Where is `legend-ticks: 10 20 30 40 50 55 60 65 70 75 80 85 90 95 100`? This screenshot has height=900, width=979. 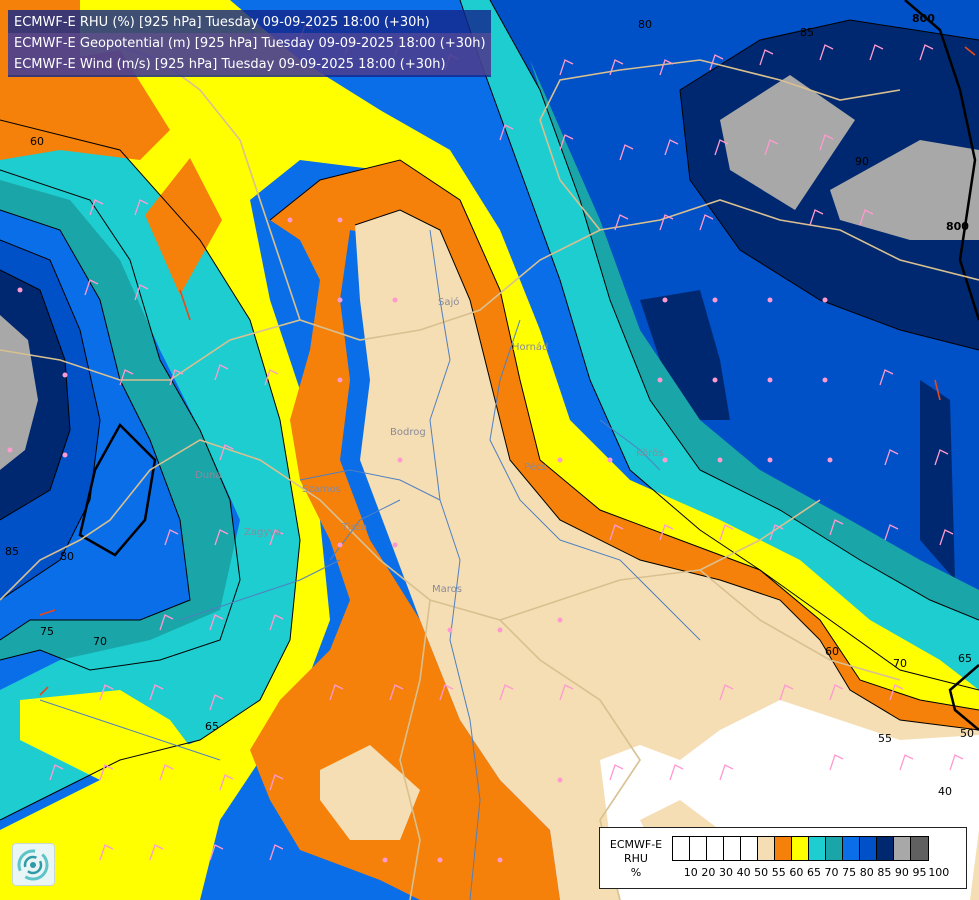 legend-ticks: 10 20 30 40 50 55 60 65 70 75 80 85 90 95 100 is located at coordinates (816, 872).